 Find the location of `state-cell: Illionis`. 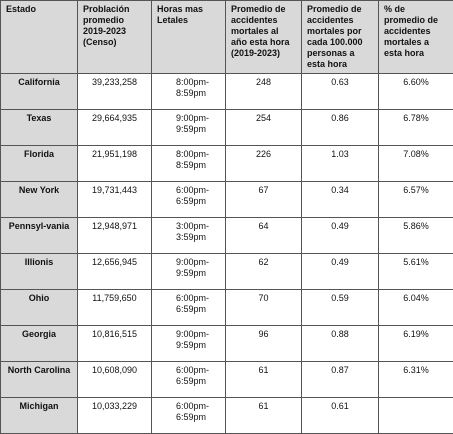

state-cell: Illionis is located at coordinates (39, 272).